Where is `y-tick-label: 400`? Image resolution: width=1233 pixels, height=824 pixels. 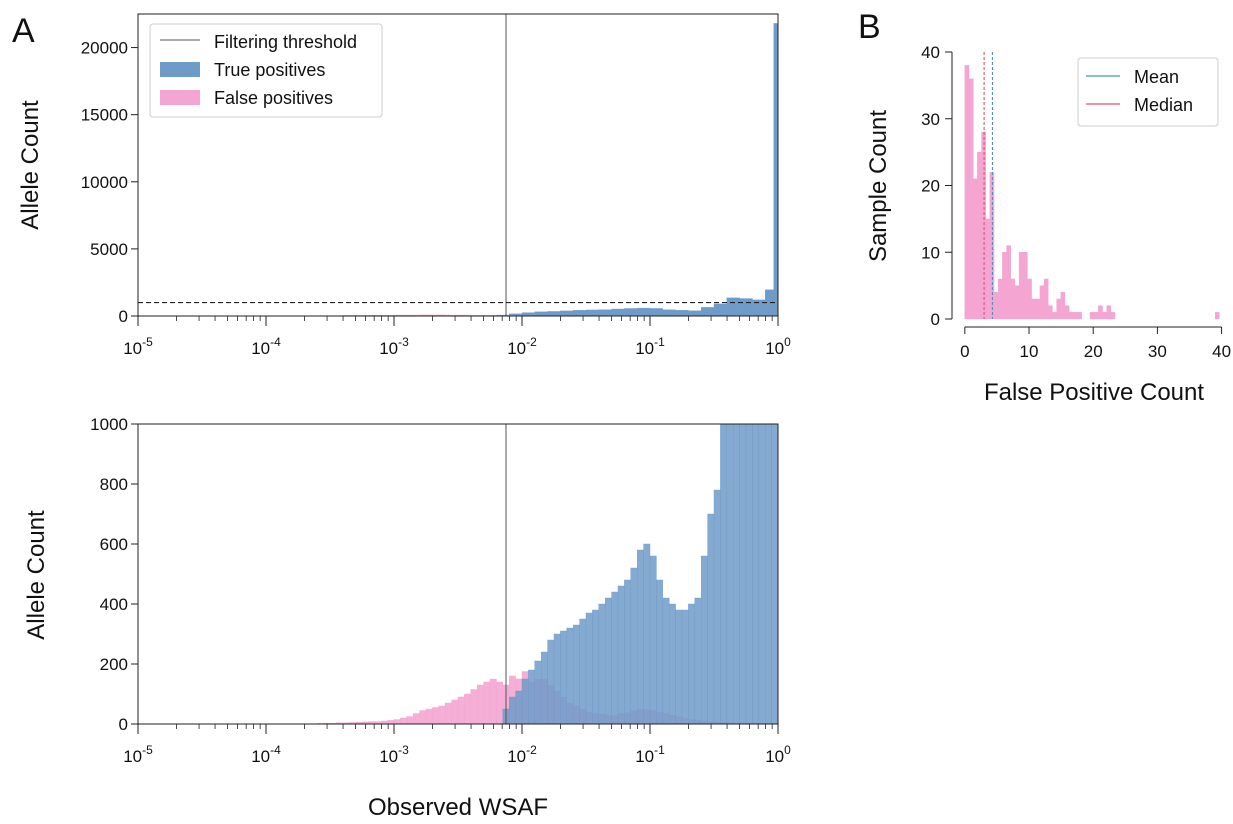
y-tick-label: 400 is located at coordinates (114, 604).